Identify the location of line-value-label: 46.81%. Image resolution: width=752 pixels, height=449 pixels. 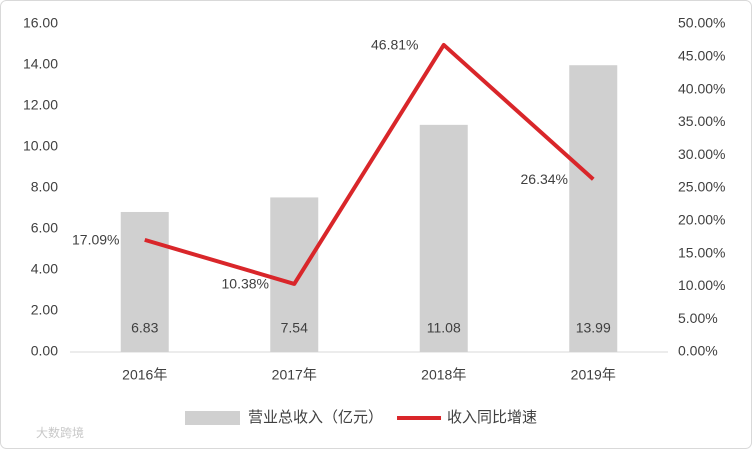
(394, 45).